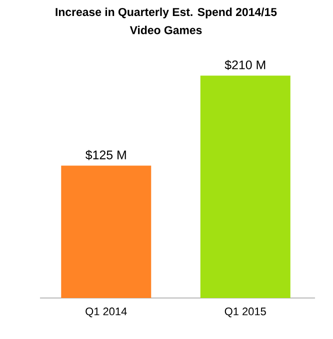 This screenshot has height=339, width=333. What do you see at coordinates (245, 313) in the screenshot?
I see `x-tick-label: Q1 2015` at bounding box center [245, 313].